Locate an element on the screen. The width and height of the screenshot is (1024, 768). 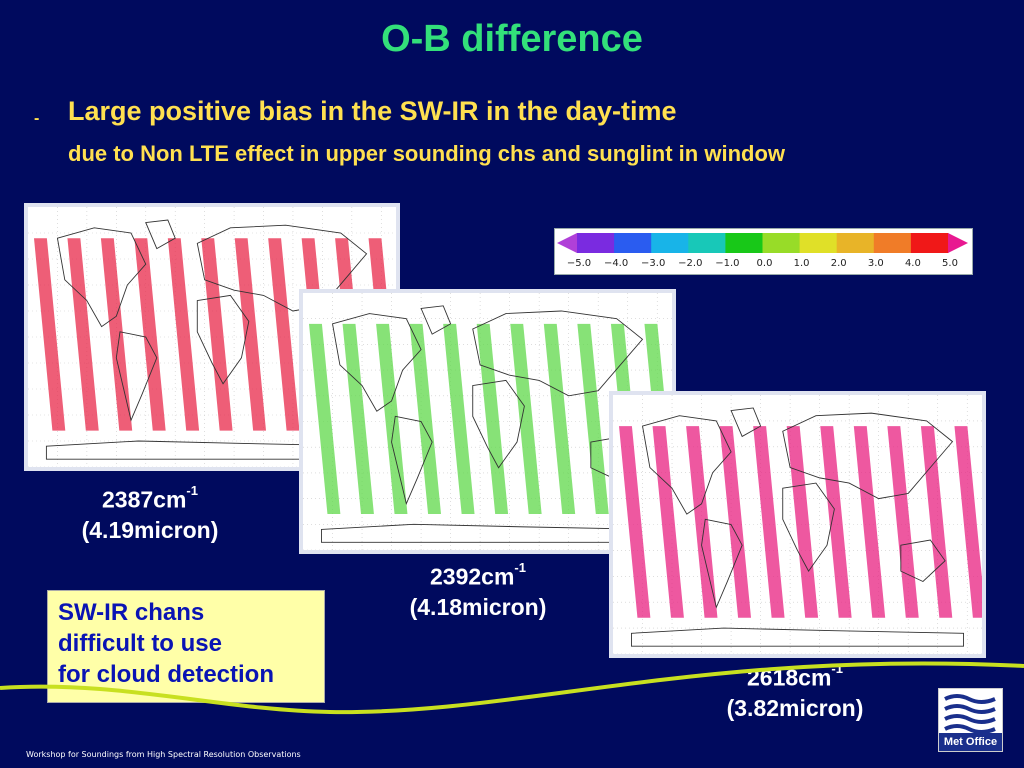
colorbar-tick-label: 4.0 is located at coordinates (912, 263).